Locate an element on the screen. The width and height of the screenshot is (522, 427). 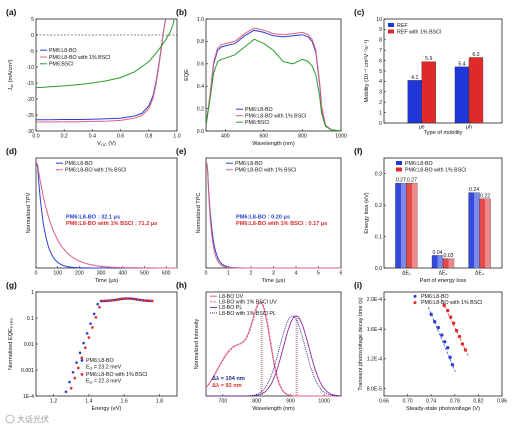
y-tick-label: 1.0 is located at coordinates (200, 20).